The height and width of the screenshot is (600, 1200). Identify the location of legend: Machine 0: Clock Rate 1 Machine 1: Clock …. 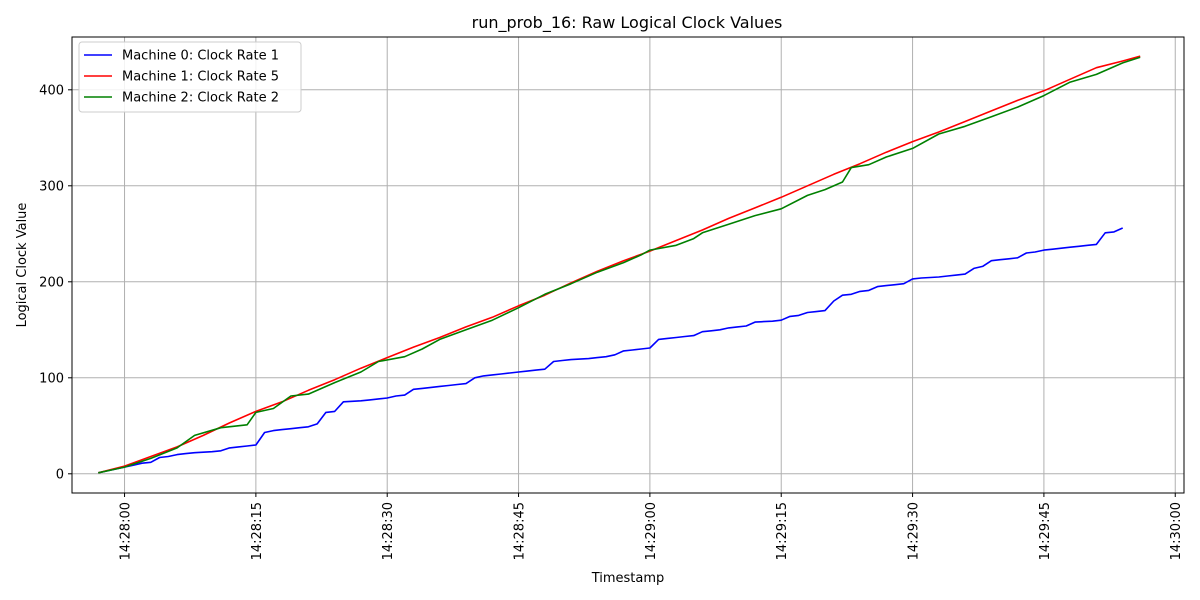
(190, 77).